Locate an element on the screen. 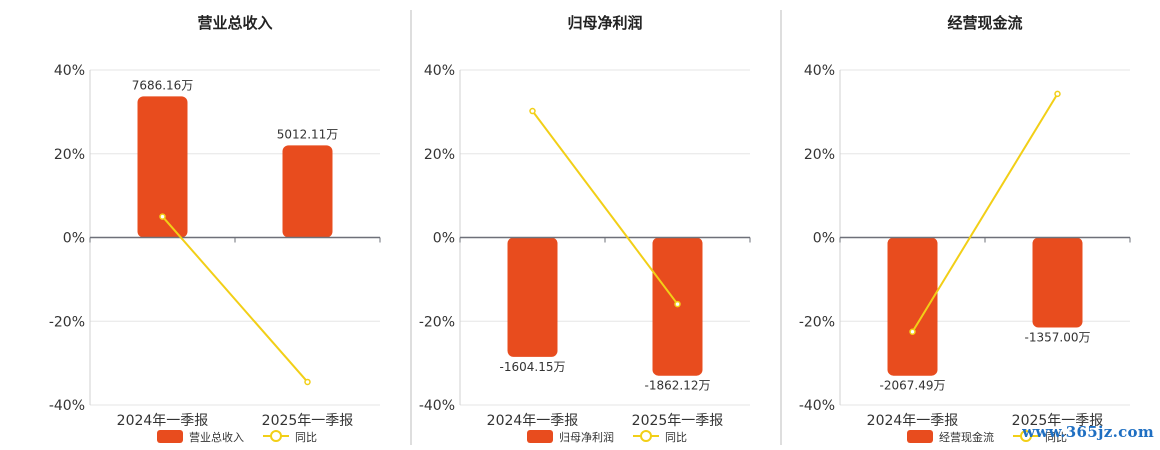 This screenshot has height=450, width=1160. bar-value-label: -2067.49万 is located at coordinates (913, 386).